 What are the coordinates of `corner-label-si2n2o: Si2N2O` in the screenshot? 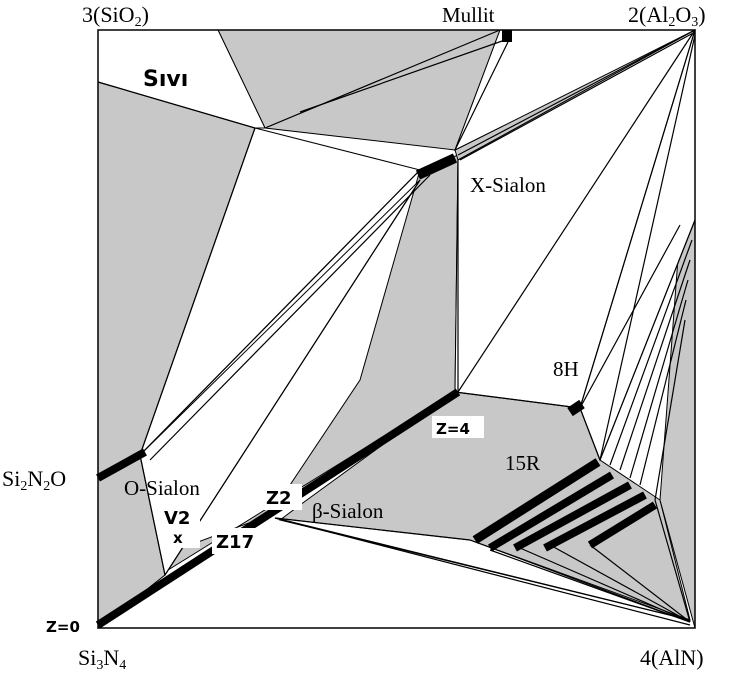 It's located at (34, 480).